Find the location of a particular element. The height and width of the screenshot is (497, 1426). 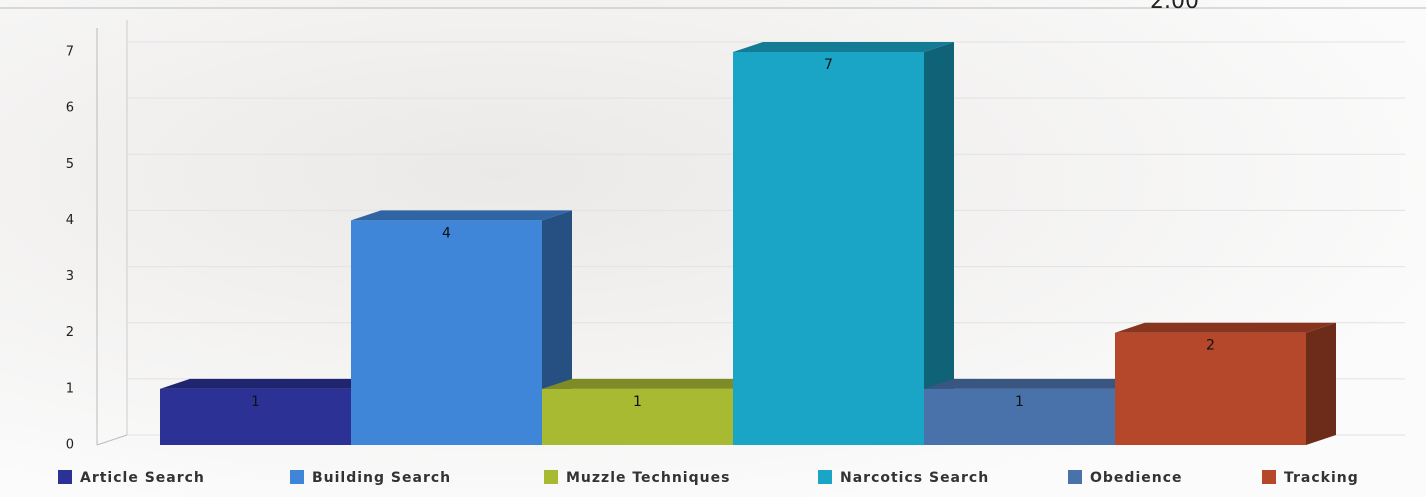

legend-label: Article Search is located at coordinates (142, 478).